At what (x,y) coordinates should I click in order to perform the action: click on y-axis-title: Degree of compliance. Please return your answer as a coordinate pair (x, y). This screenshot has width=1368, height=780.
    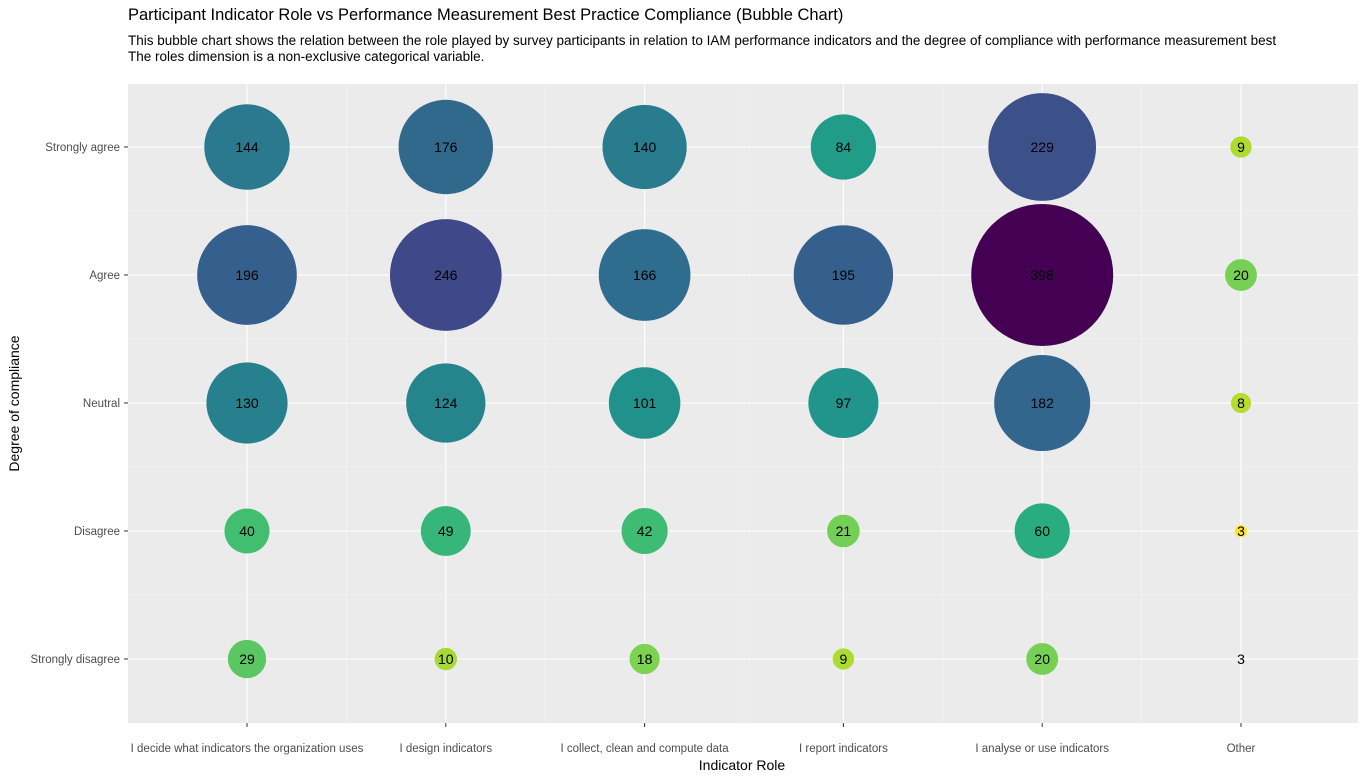
    Looking at the image, I should click on (14, 403).